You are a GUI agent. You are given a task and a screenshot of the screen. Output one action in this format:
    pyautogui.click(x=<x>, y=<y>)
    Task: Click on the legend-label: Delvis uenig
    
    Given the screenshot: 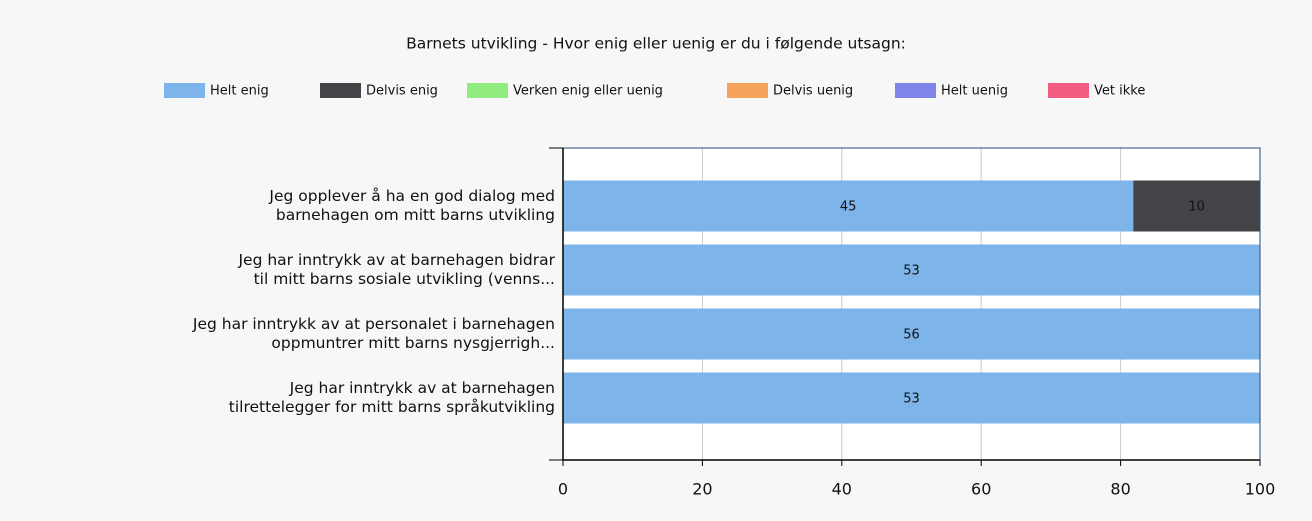 What is the action you would take?
    pyautogui.click(x=813, y=91)
    